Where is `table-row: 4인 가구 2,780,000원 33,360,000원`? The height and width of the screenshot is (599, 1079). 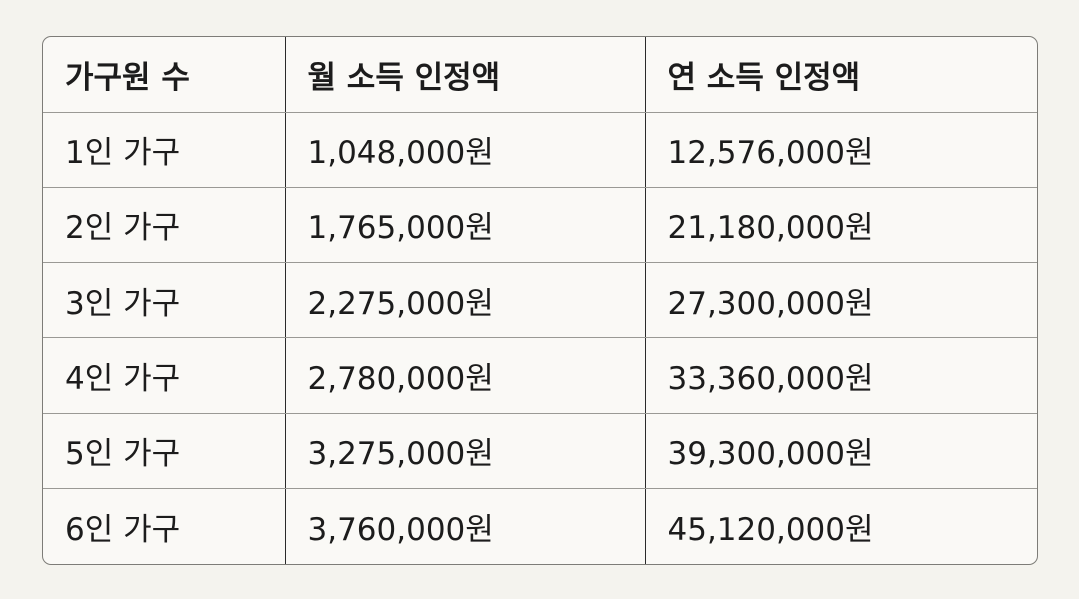
table-row: 4인 가구 2,780,000원 33,360,000원 is located at coordinates (540, 375).